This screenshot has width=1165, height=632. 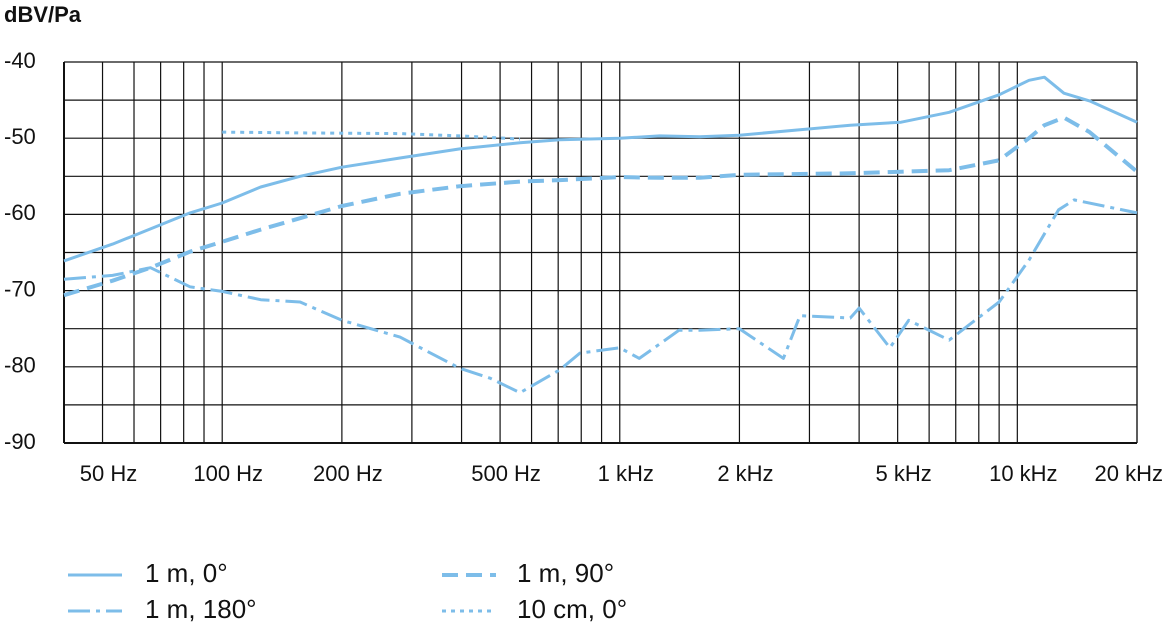 I want to click on x-tick-label: 5 kHz, so click(x=904, y=473).